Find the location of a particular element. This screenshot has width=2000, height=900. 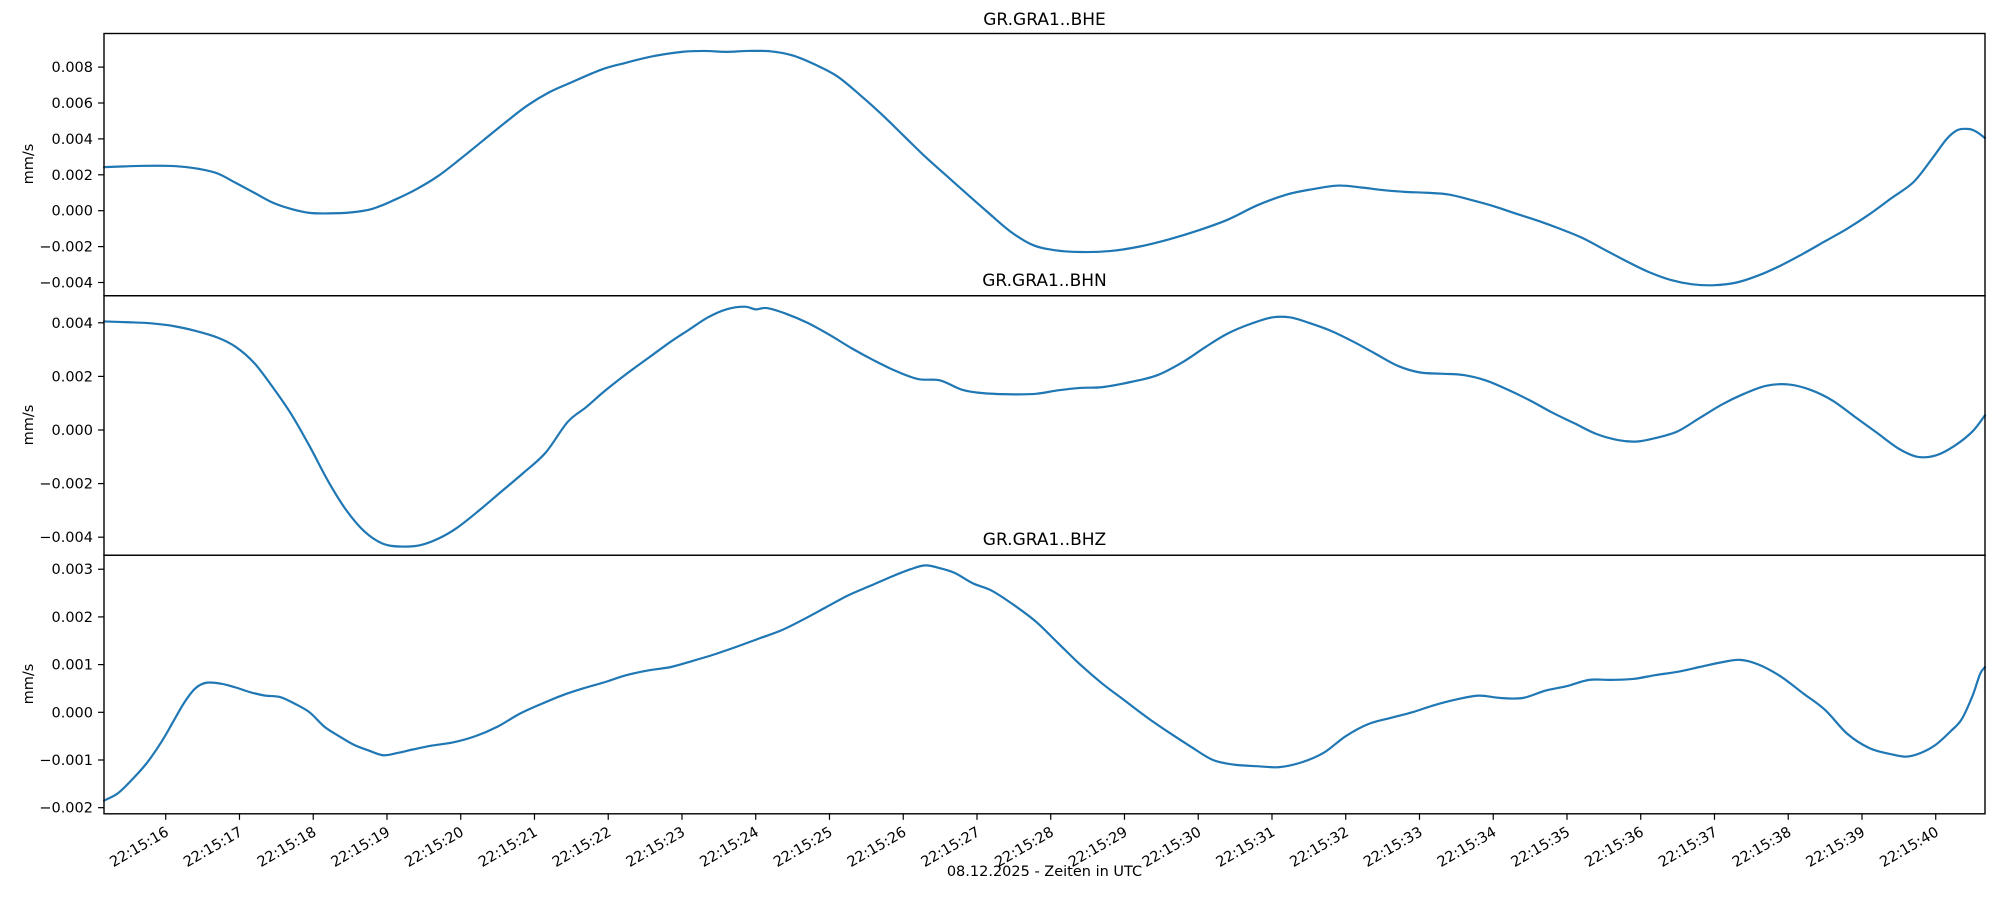

x-axis-label: 08.12.2025 - Zeiten in UTC is located at coordinates (1044, 872).